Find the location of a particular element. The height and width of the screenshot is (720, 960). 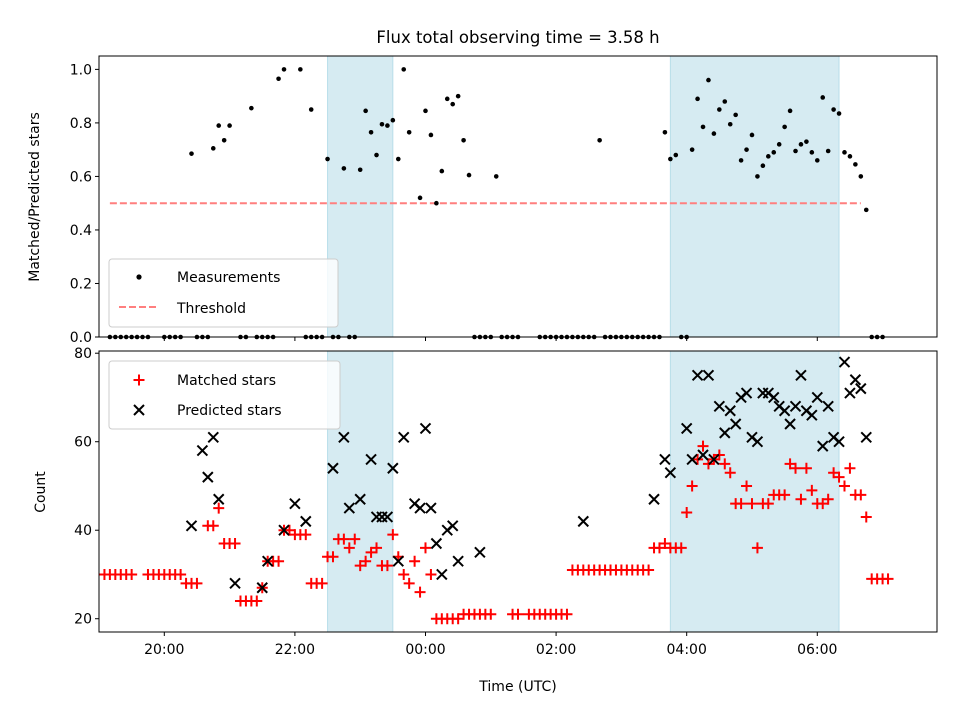

top-y-axis-label: Matched/Predicted stars is located at coordinates (35, 197).